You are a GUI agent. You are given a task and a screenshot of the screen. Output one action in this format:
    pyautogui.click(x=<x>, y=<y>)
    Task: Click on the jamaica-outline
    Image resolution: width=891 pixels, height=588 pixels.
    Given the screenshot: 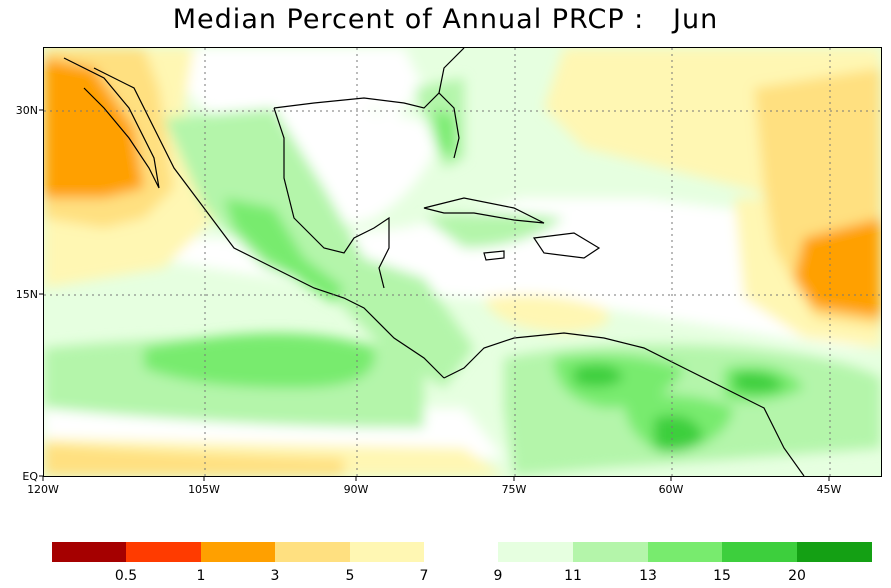 What is the action you would take?
    pyautogui.click(x=494, y=255)
    